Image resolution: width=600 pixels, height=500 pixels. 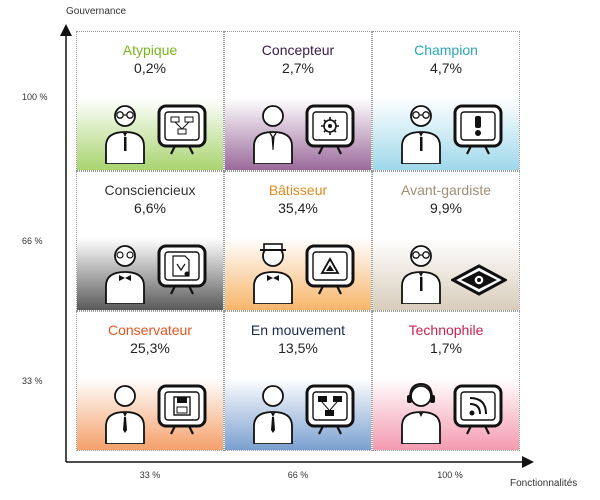 What do you see at coordinates (150, 241) in the screenshot?
I see `profile-cell-consciencieux: Consciencieux 6,6%` at bounding box center [150, 241].